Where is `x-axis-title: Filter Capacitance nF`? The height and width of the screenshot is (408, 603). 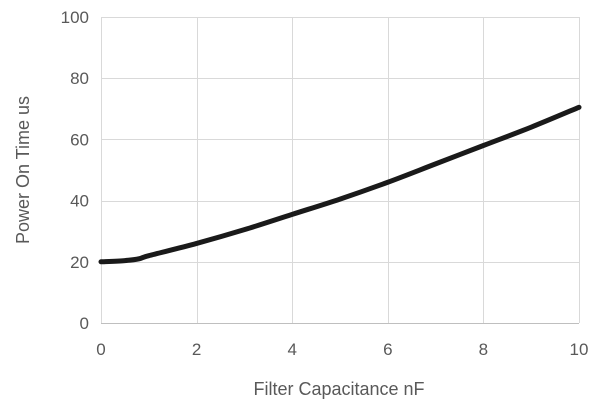
x-axis-title: Filter Capacitance nF is located at coordinates (338, 389).